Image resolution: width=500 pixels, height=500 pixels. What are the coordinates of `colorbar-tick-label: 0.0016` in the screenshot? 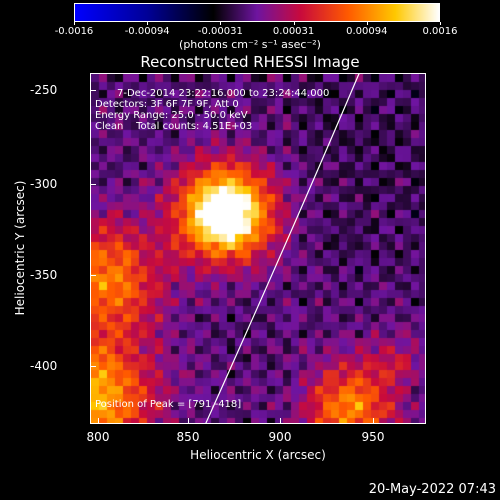 It's located at (440, 31).